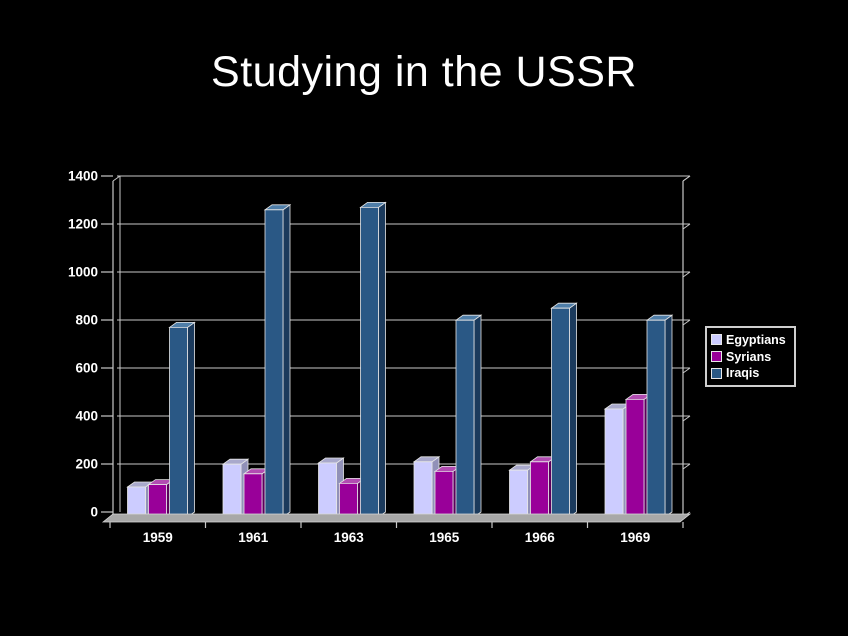 This screenshot has width=848, height=636. What do you see at coordinates (349, 537) in the screenshot?
I see `x-axis-label: 1963` at bounding box center [349, 537].